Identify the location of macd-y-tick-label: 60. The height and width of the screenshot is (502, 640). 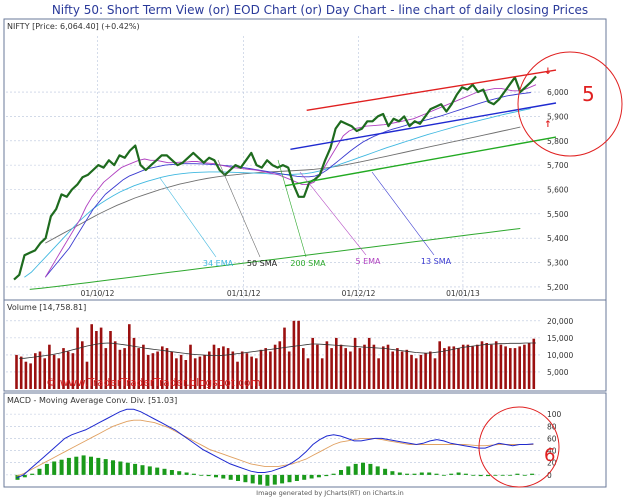
(552, 438).